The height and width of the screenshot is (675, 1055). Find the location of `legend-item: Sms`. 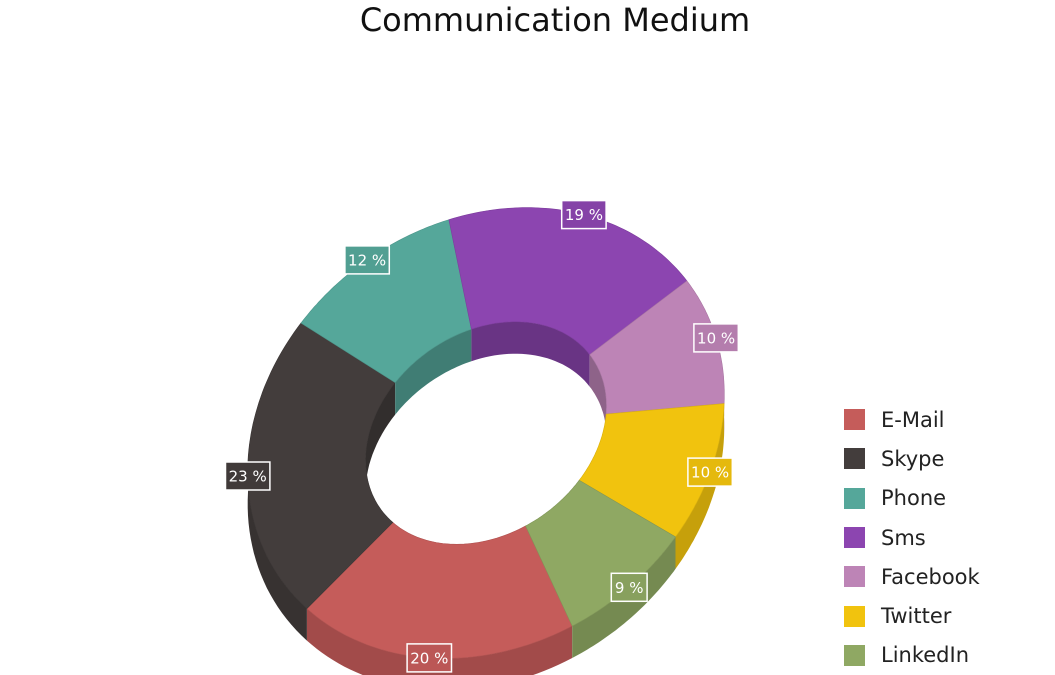

legend-item: Sms is located at coordinates (946, 537).